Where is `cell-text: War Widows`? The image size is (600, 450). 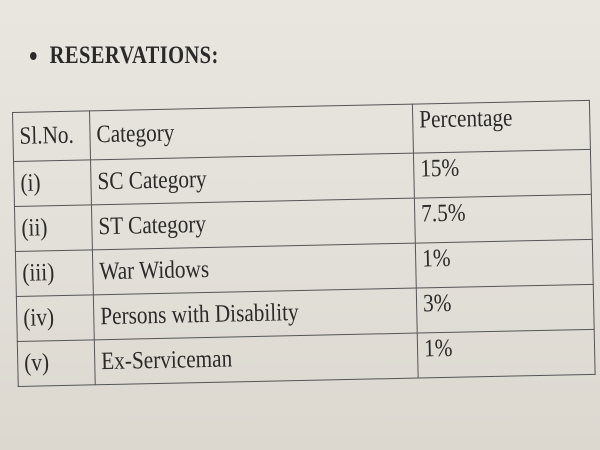 cell-text: War Widows is located at coordinates (154, 270).